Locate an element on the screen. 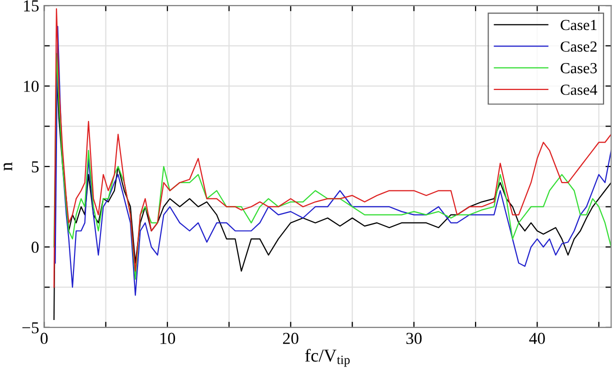 The height and width of the screenshot is (370, 613). y-tick-label: 5 is located at coordinates (35, 166).